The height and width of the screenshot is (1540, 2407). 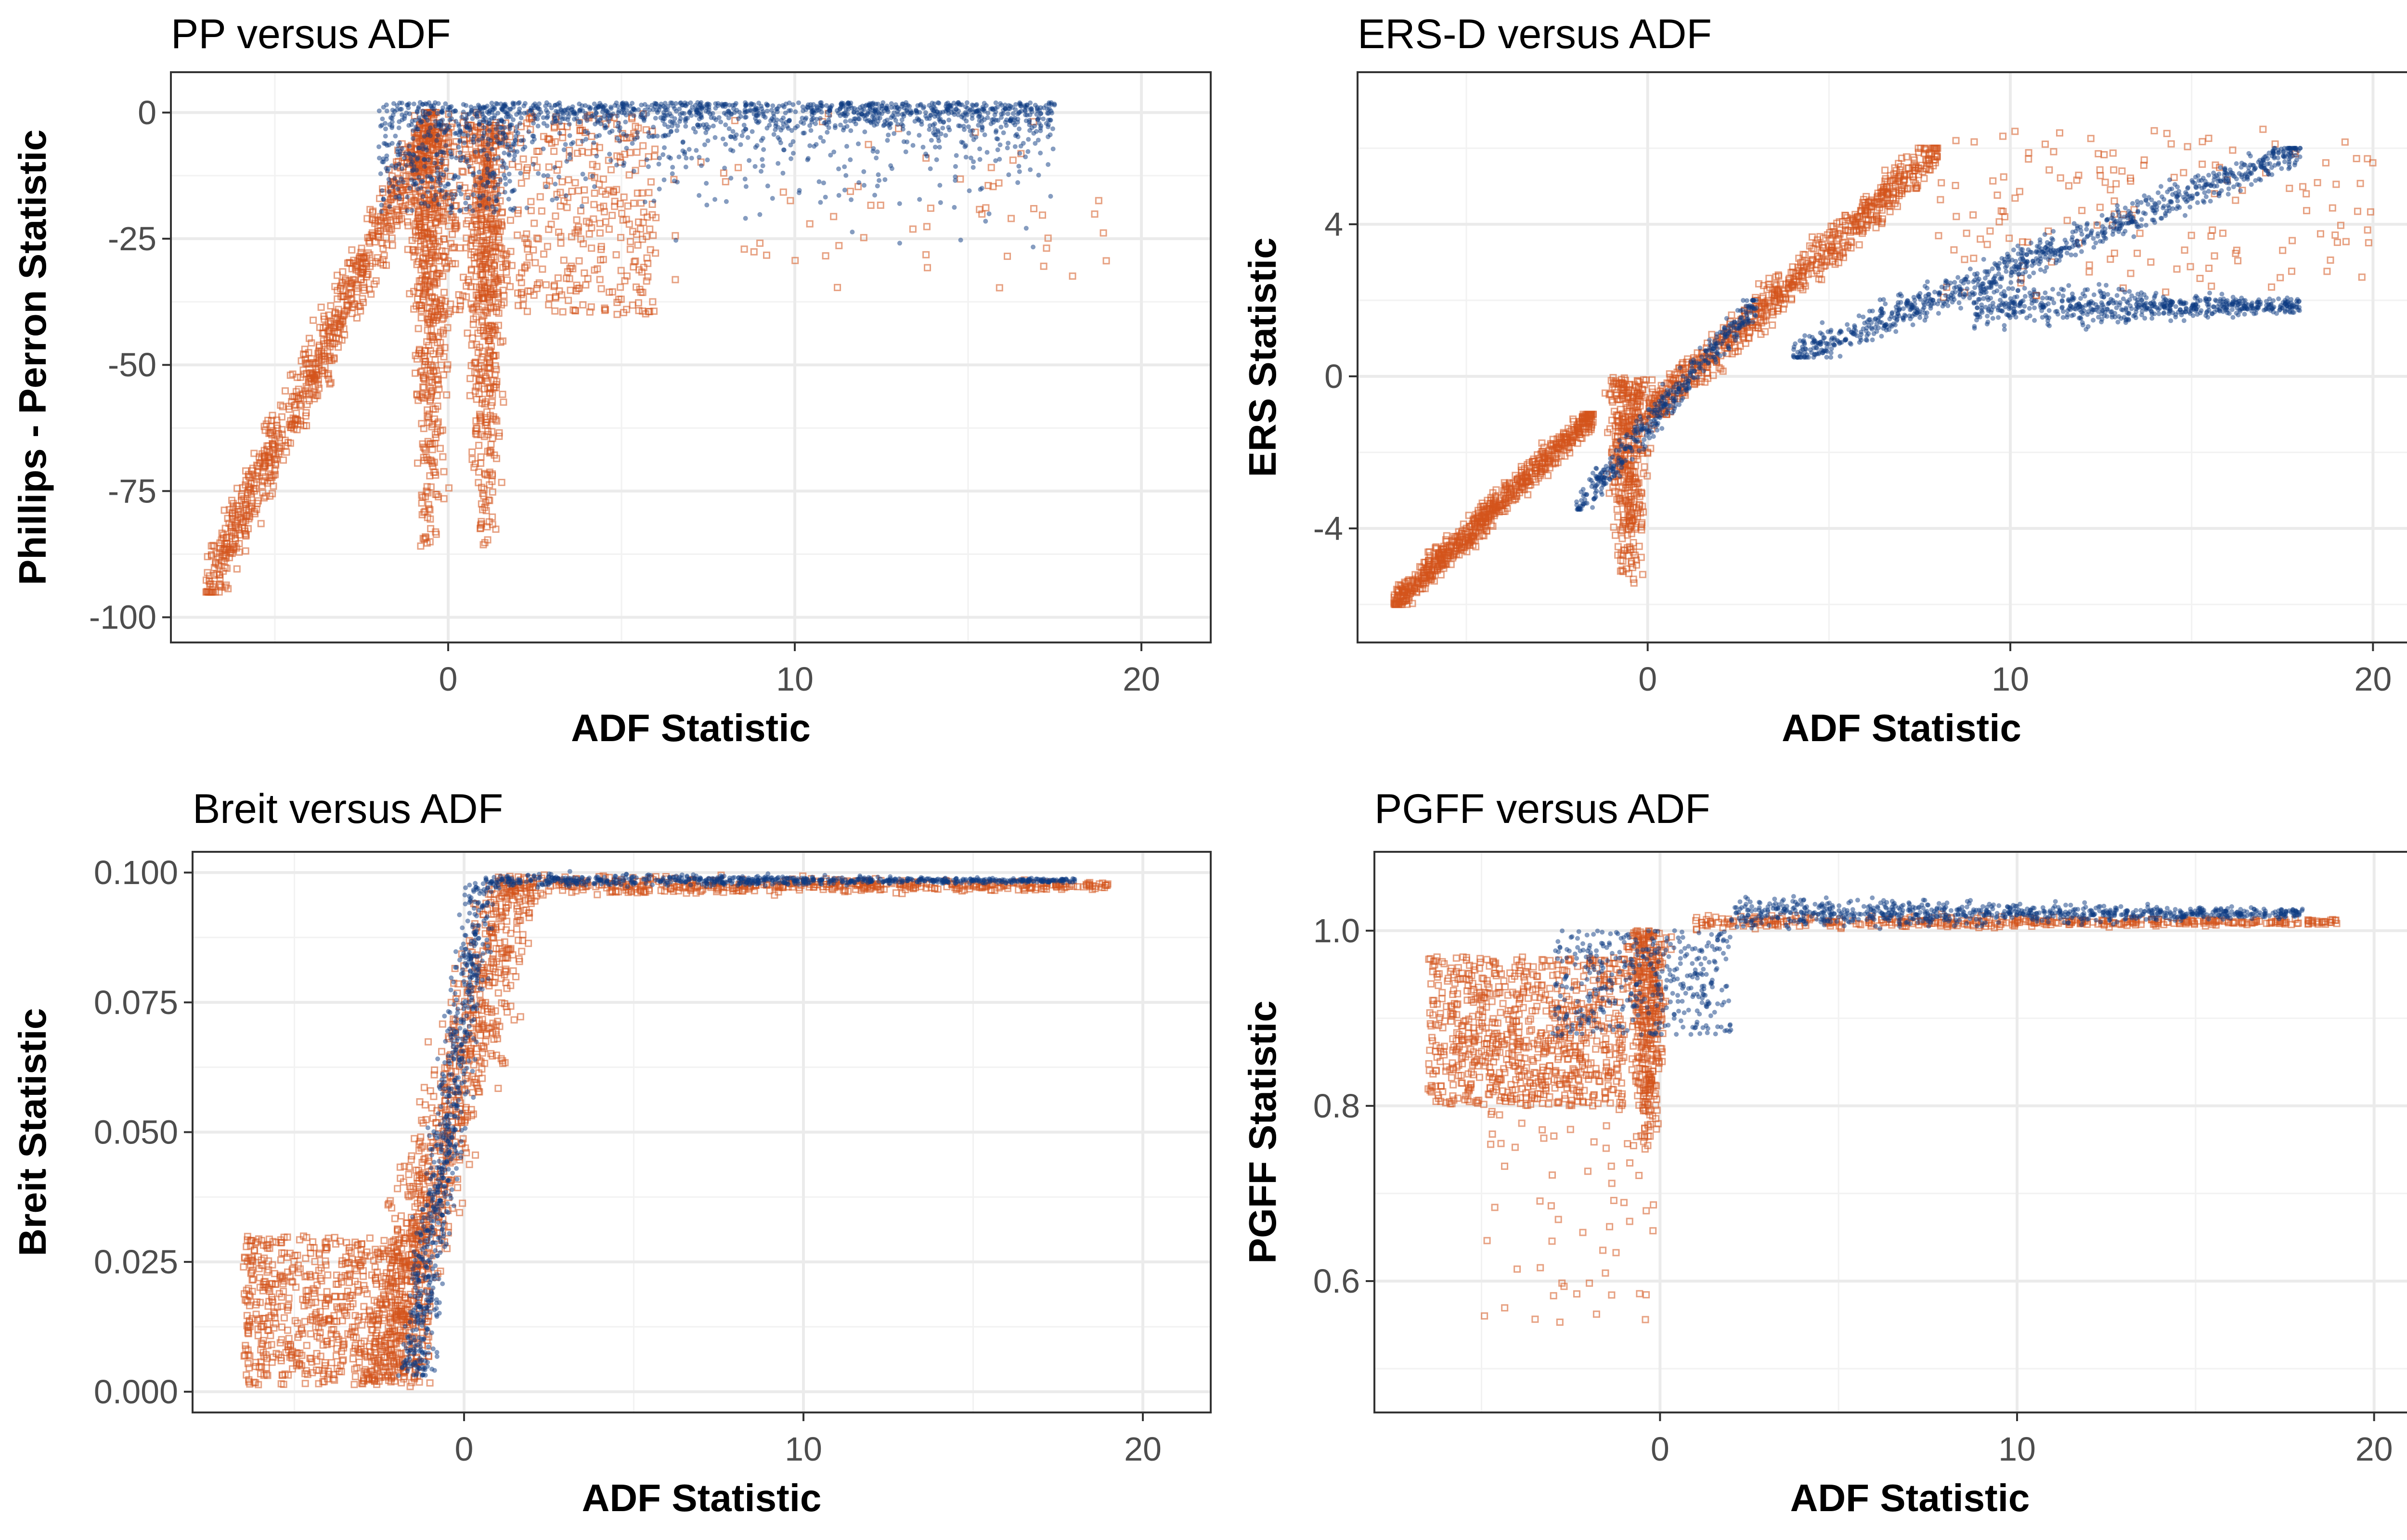 I want to click on chart-title: PP versus ADF, so click(x=311, y=34).